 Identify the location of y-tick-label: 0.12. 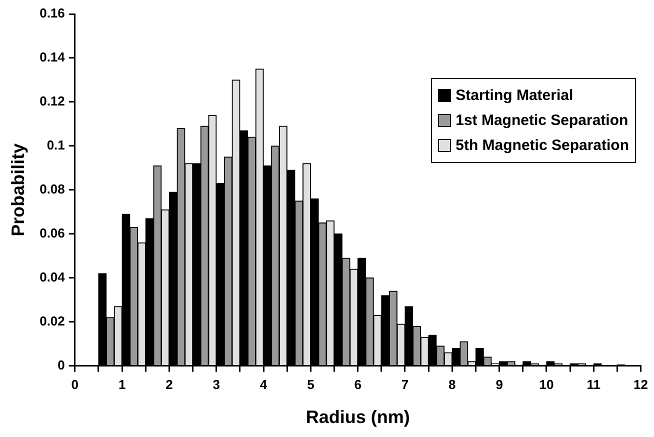
(52, 101).